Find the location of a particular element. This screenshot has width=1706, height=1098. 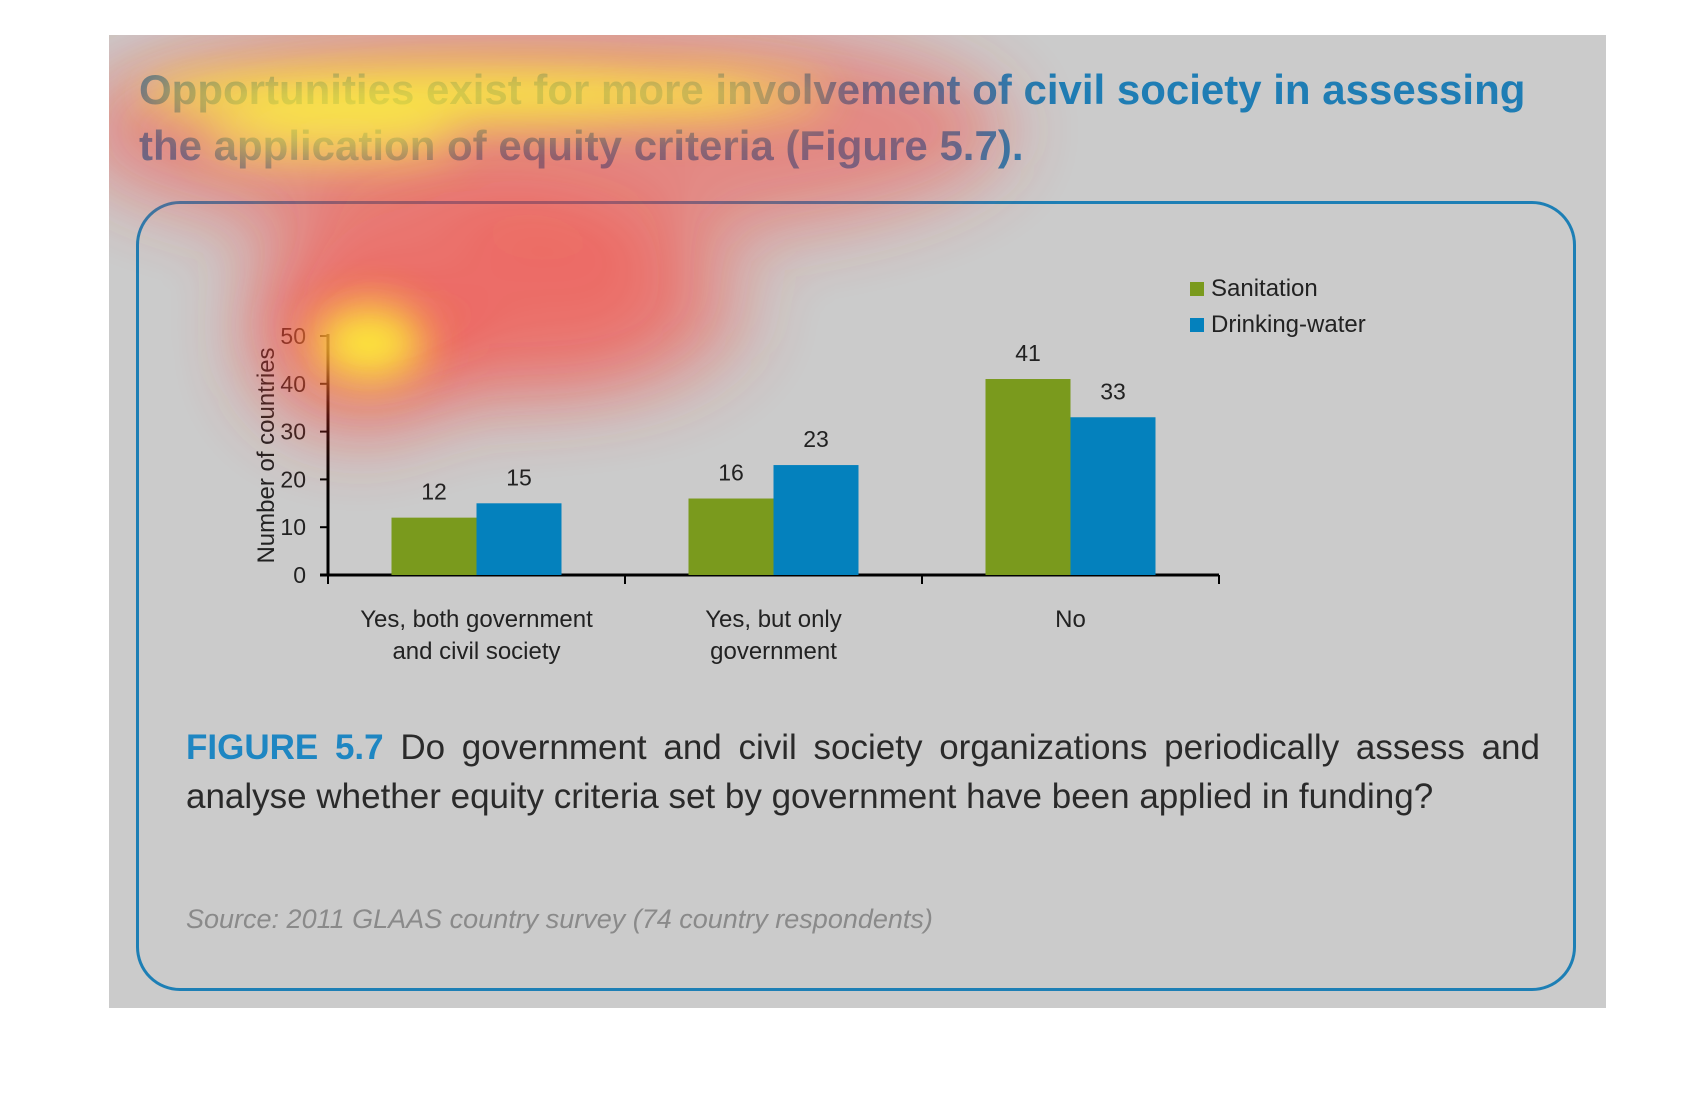

data-label: 23 is located at coordinates (816, 439).